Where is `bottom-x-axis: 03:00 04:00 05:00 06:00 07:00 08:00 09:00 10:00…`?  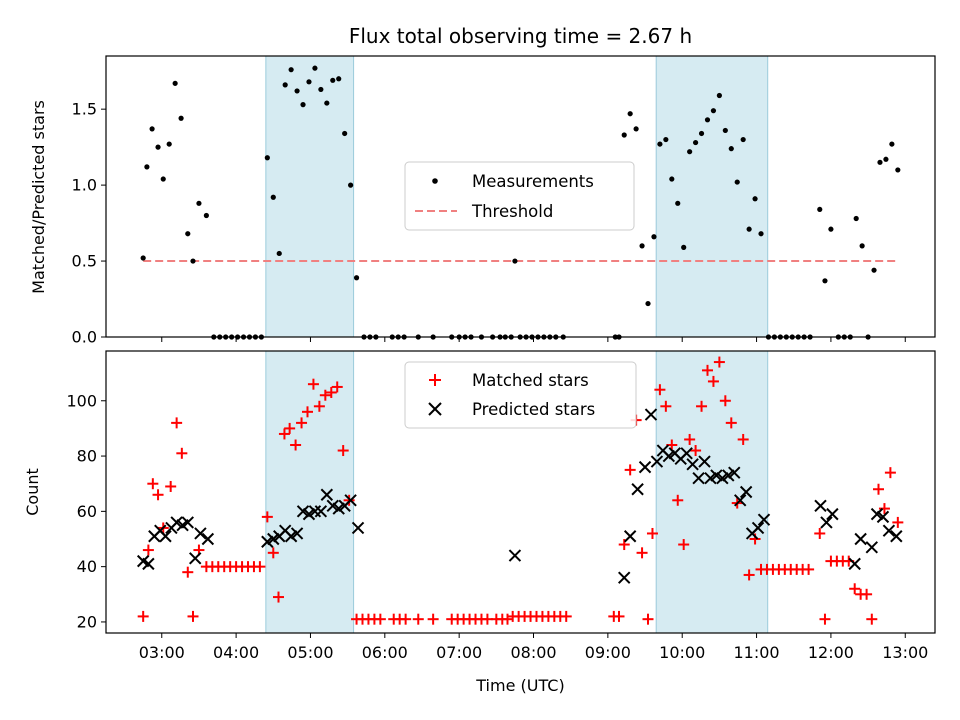 bottom-x-axis: 03:00 04:00 05:00 06:00 07:00 08:00 09:00 10:00… is located at coordinates (533, 647).